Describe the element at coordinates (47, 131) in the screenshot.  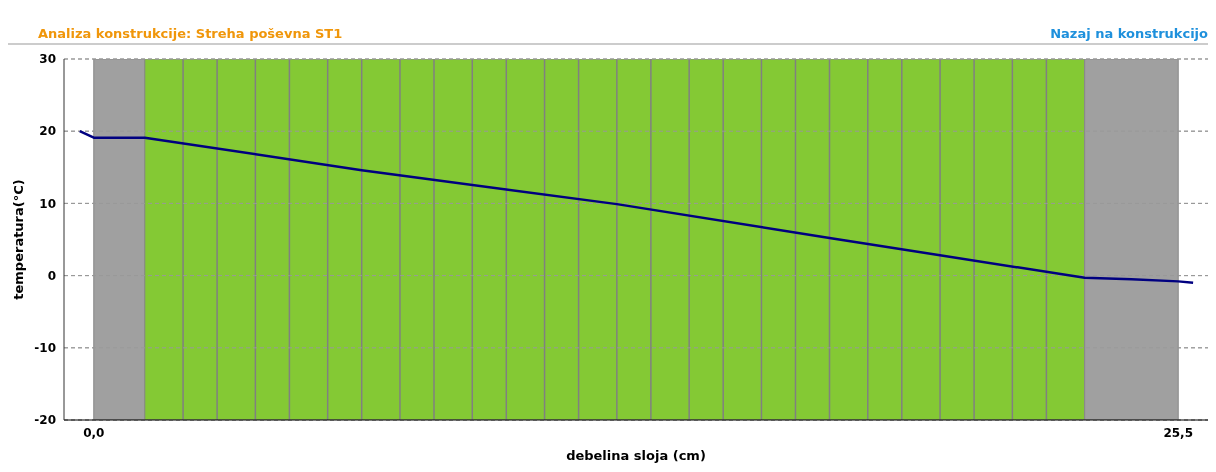
I see `y-tick-label: 20` at that location.